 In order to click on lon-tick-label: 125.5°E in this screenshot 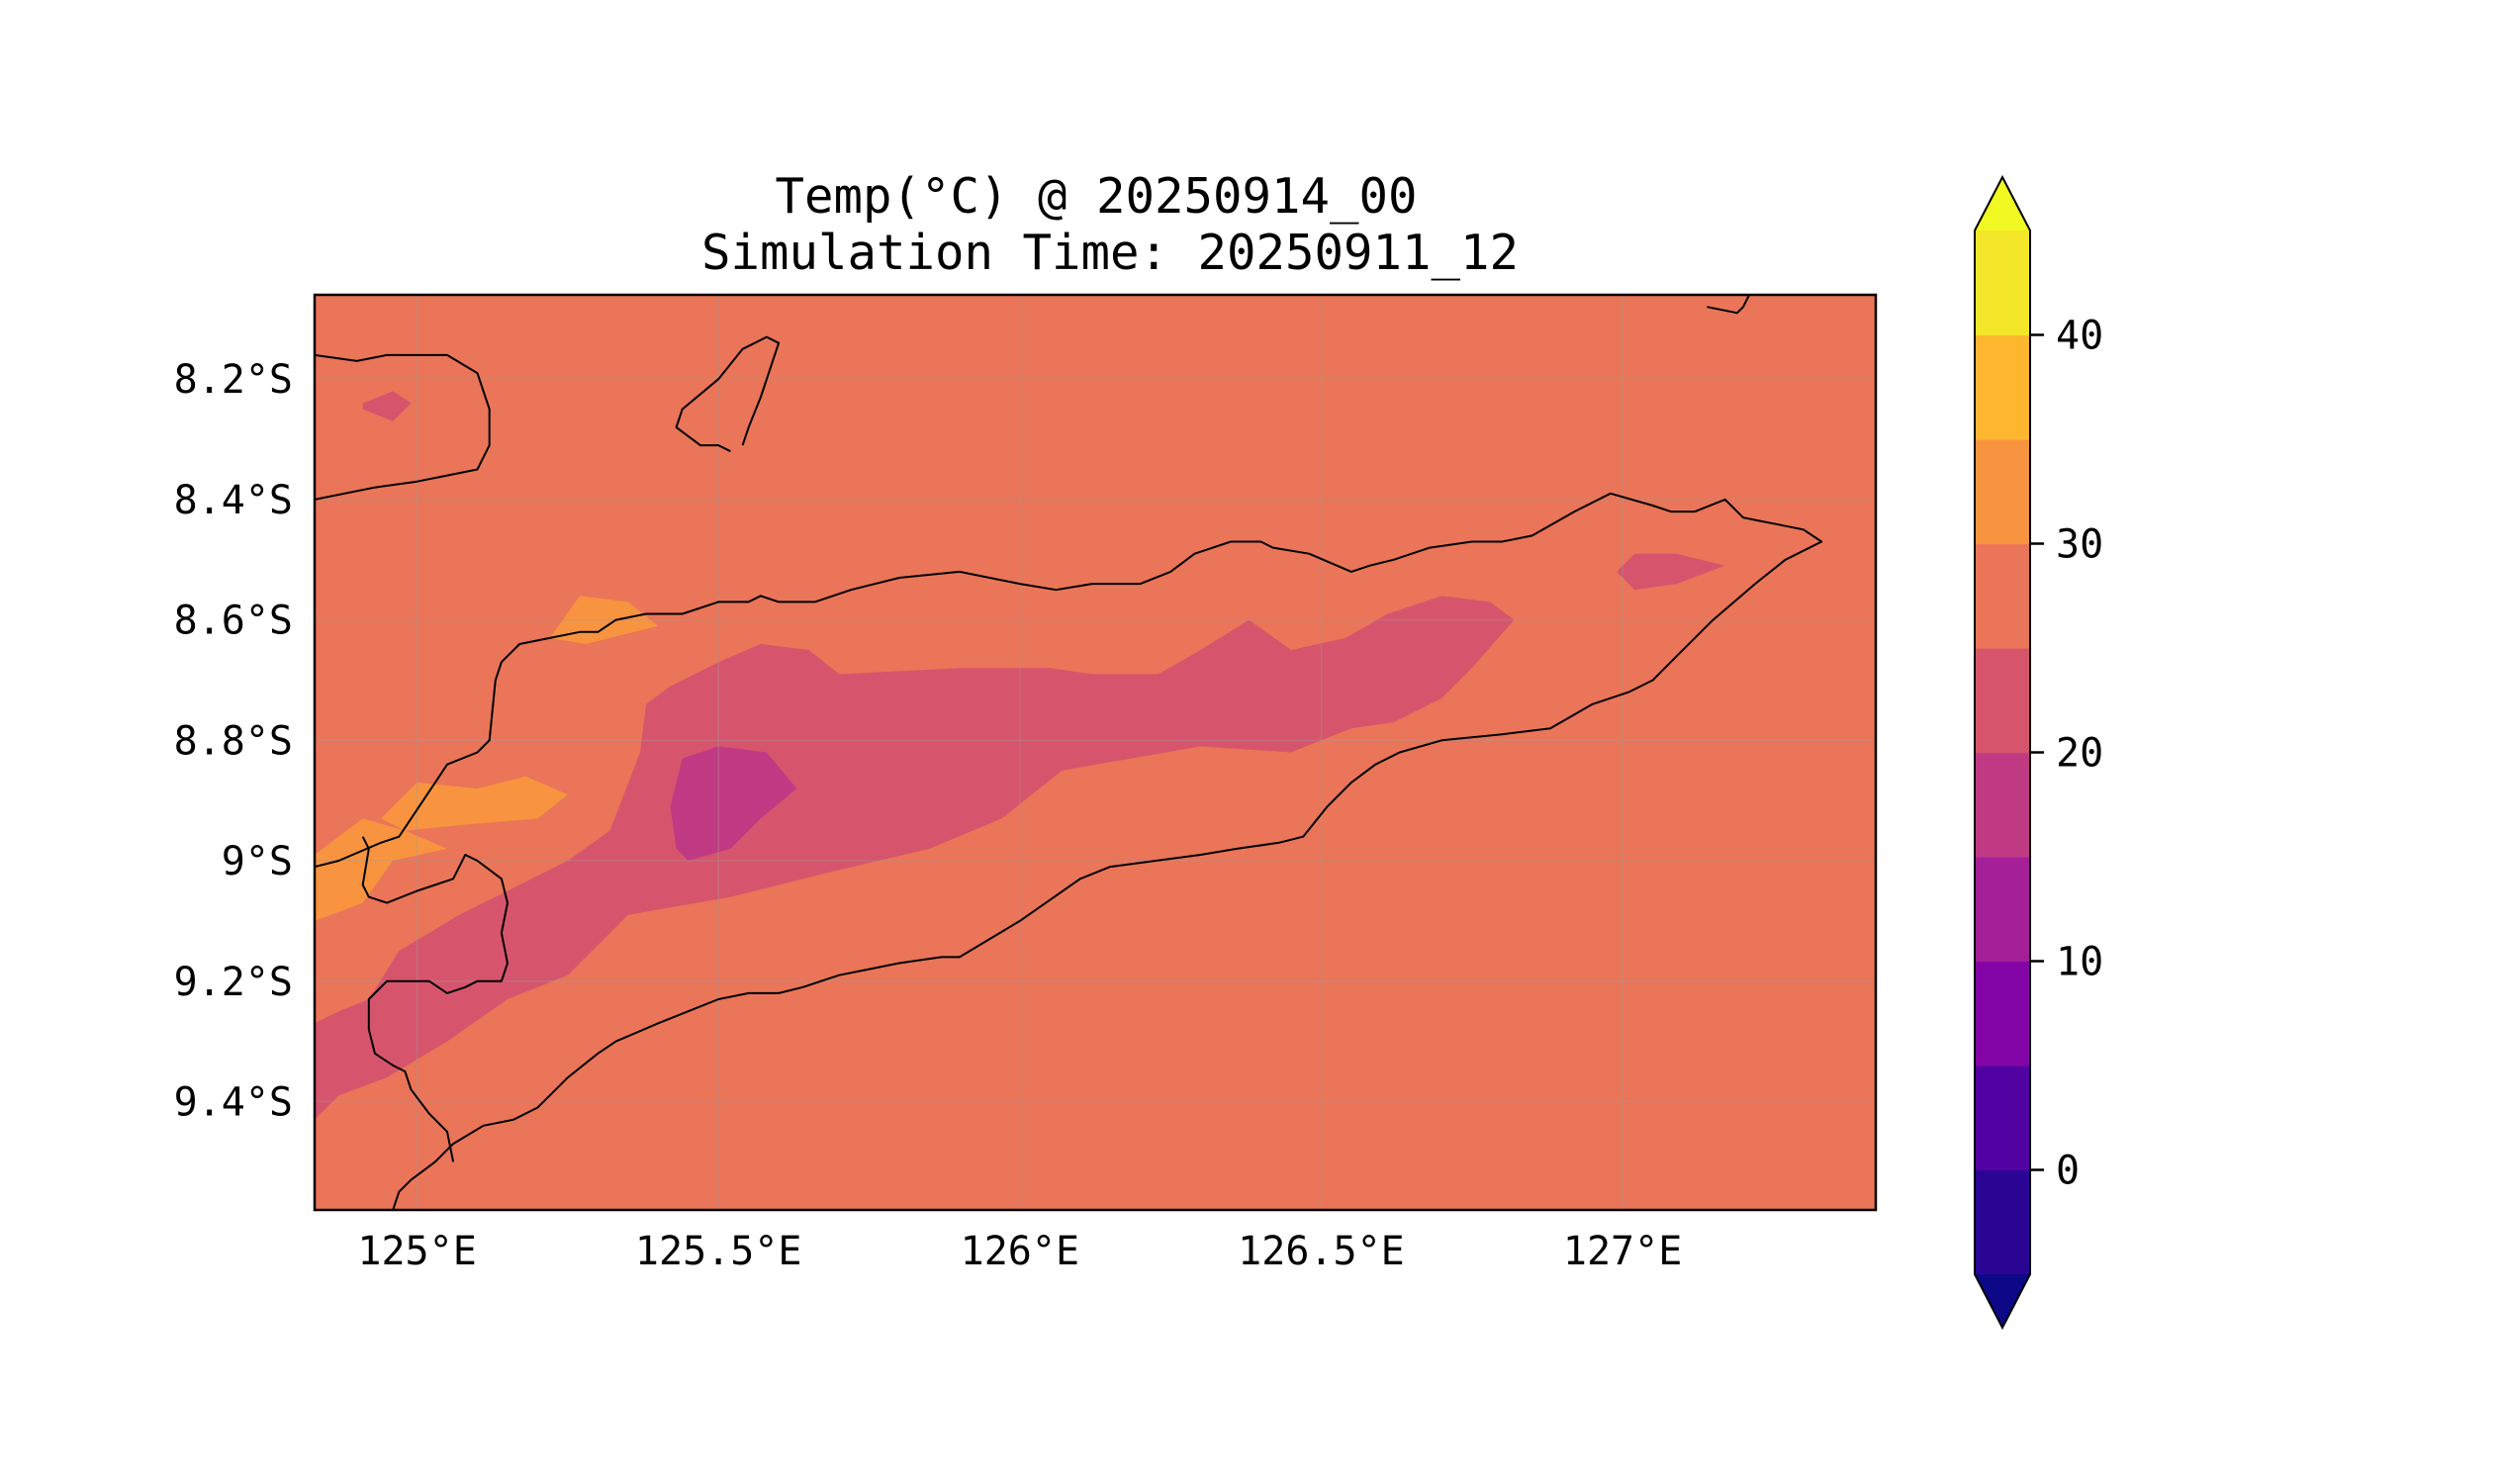, I will do `click(718, 1251)`.